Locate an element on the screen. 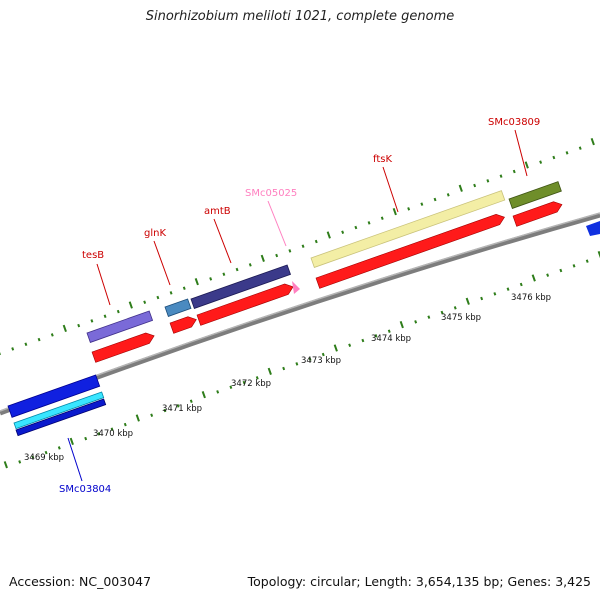 This screenshot has height=600, width=600. gene-SMc03804-strip is located at coordinates (59, 410).